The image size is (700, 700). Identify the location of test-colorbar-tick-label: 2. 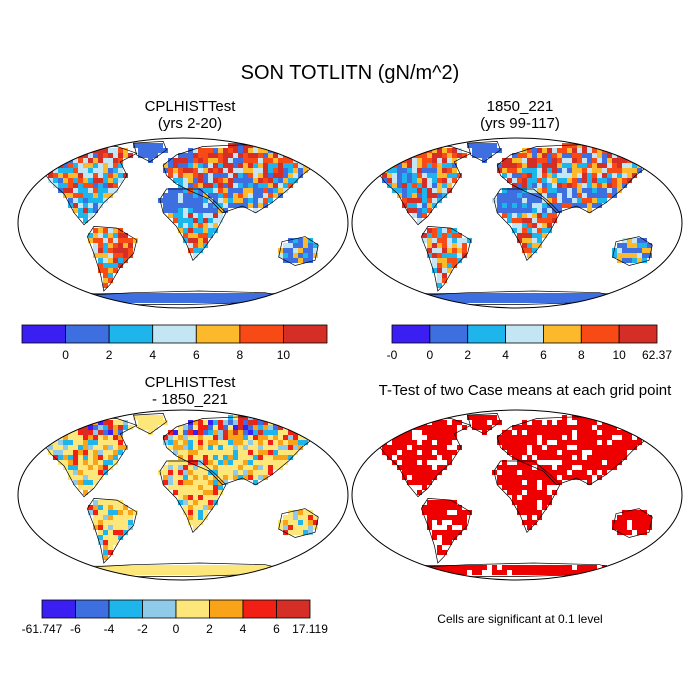
(109, 355).